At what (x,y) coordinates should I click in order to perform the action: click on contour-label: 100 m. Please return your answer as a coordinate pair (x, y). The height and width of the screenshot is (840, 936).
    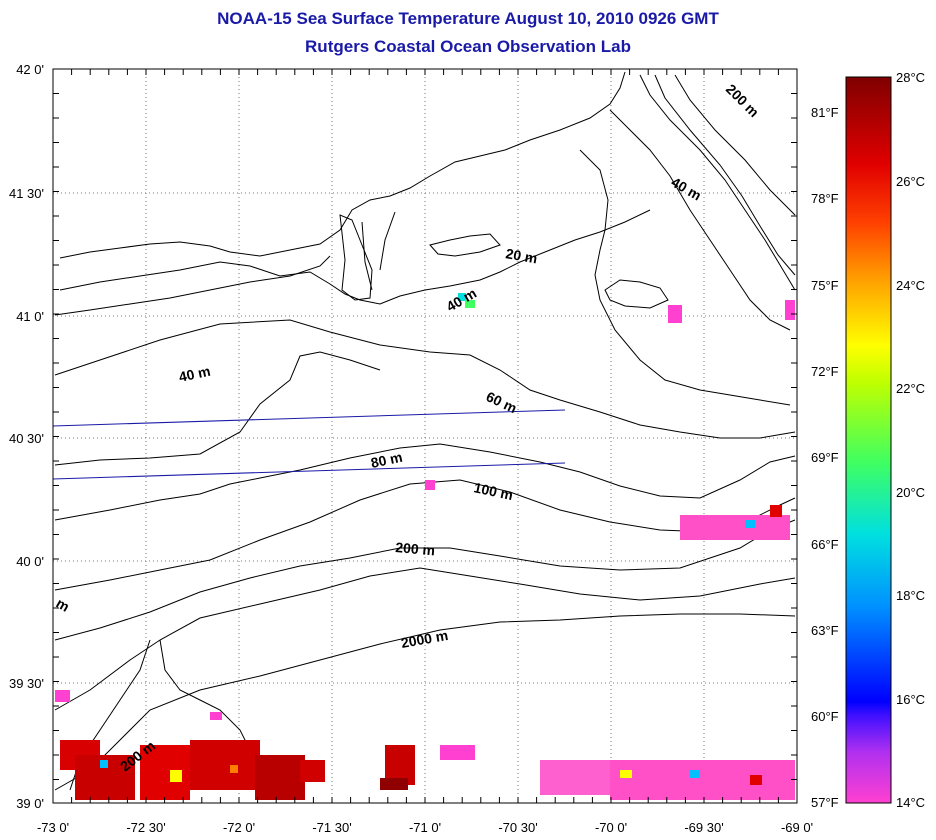
    Looking at the image, I should click on (493, 491).